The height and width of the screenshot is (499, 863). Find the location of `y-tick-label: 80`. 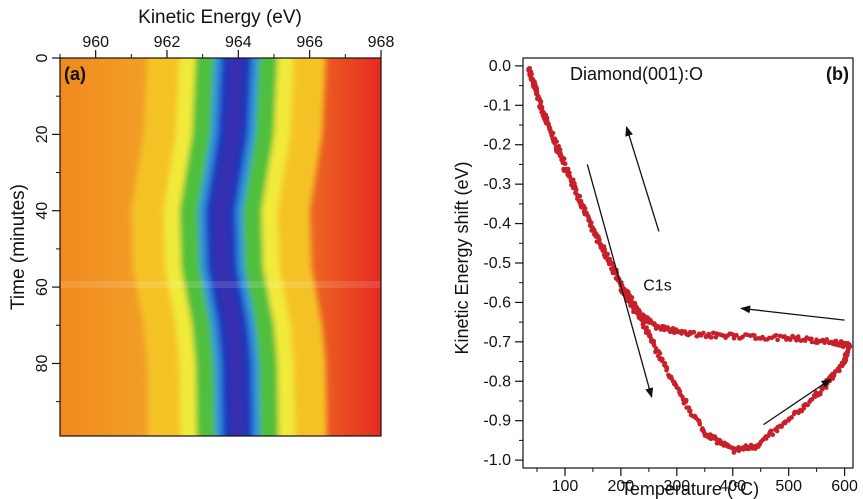

y-tick-label: 80 is located at coordinates (42, 363).